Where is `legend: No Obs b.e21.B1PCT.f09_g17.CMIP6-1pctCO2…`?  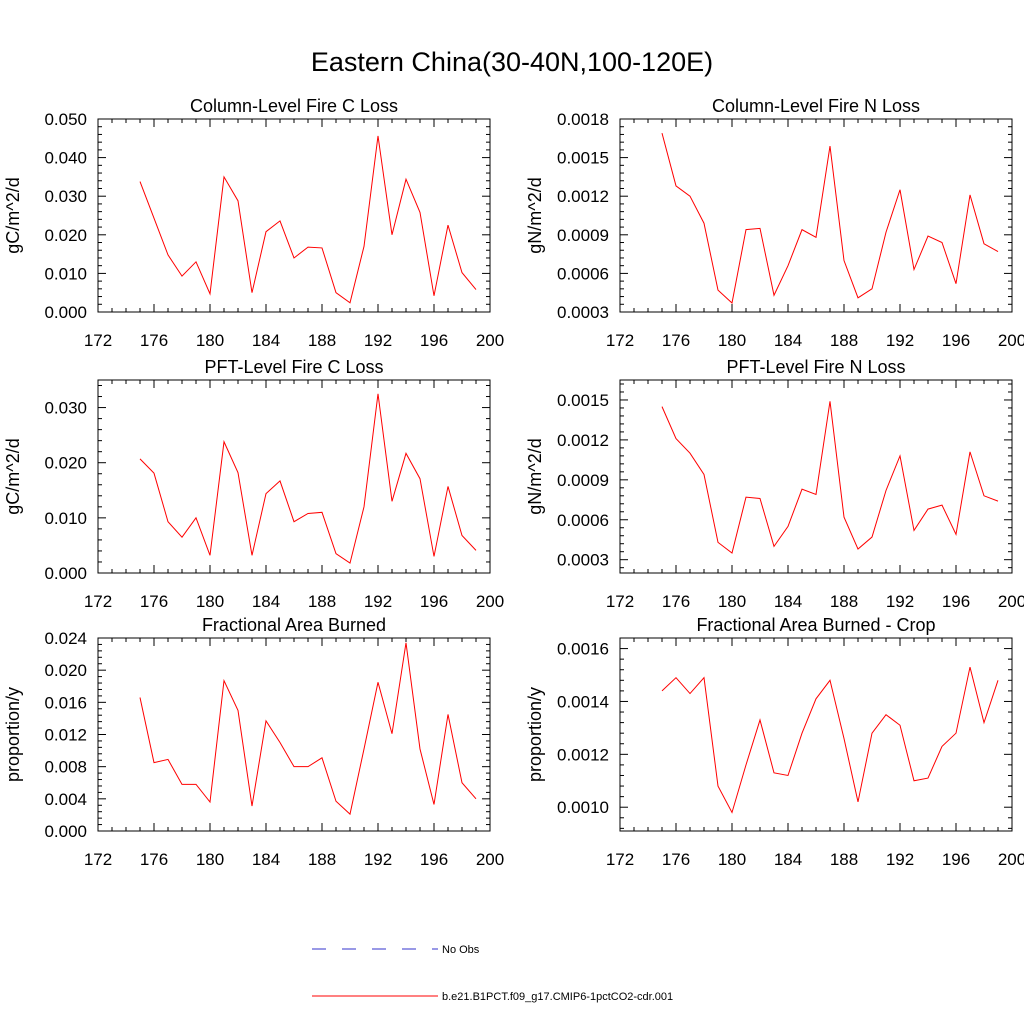 legend: No Obs b.e21.B1PCT.f09_g17.CMIP6-1pctCO2… is located at coordinates (492, 973).